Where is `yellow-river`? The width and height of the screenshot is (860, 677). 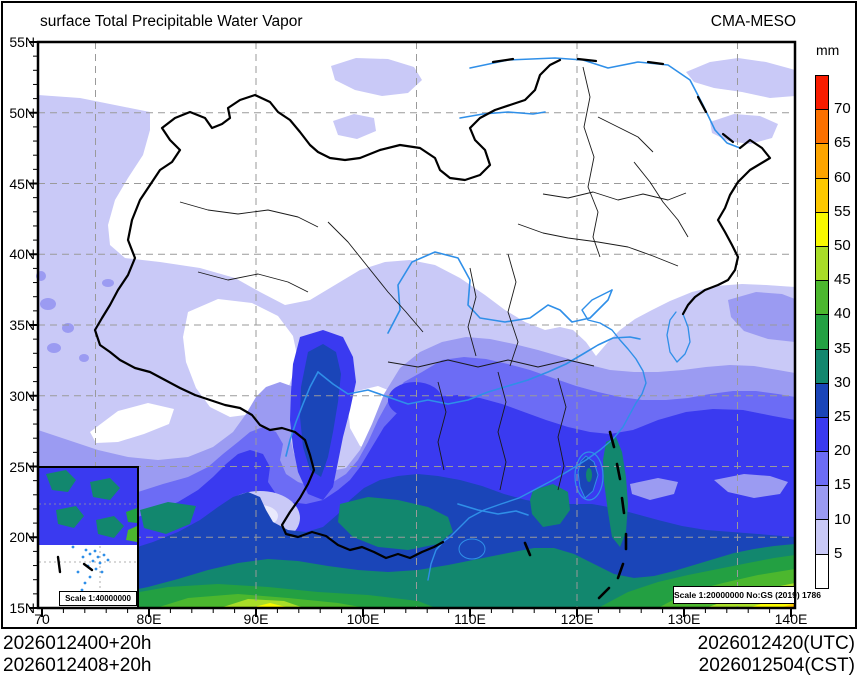 yellow-river is located at coordinates (500, 292).